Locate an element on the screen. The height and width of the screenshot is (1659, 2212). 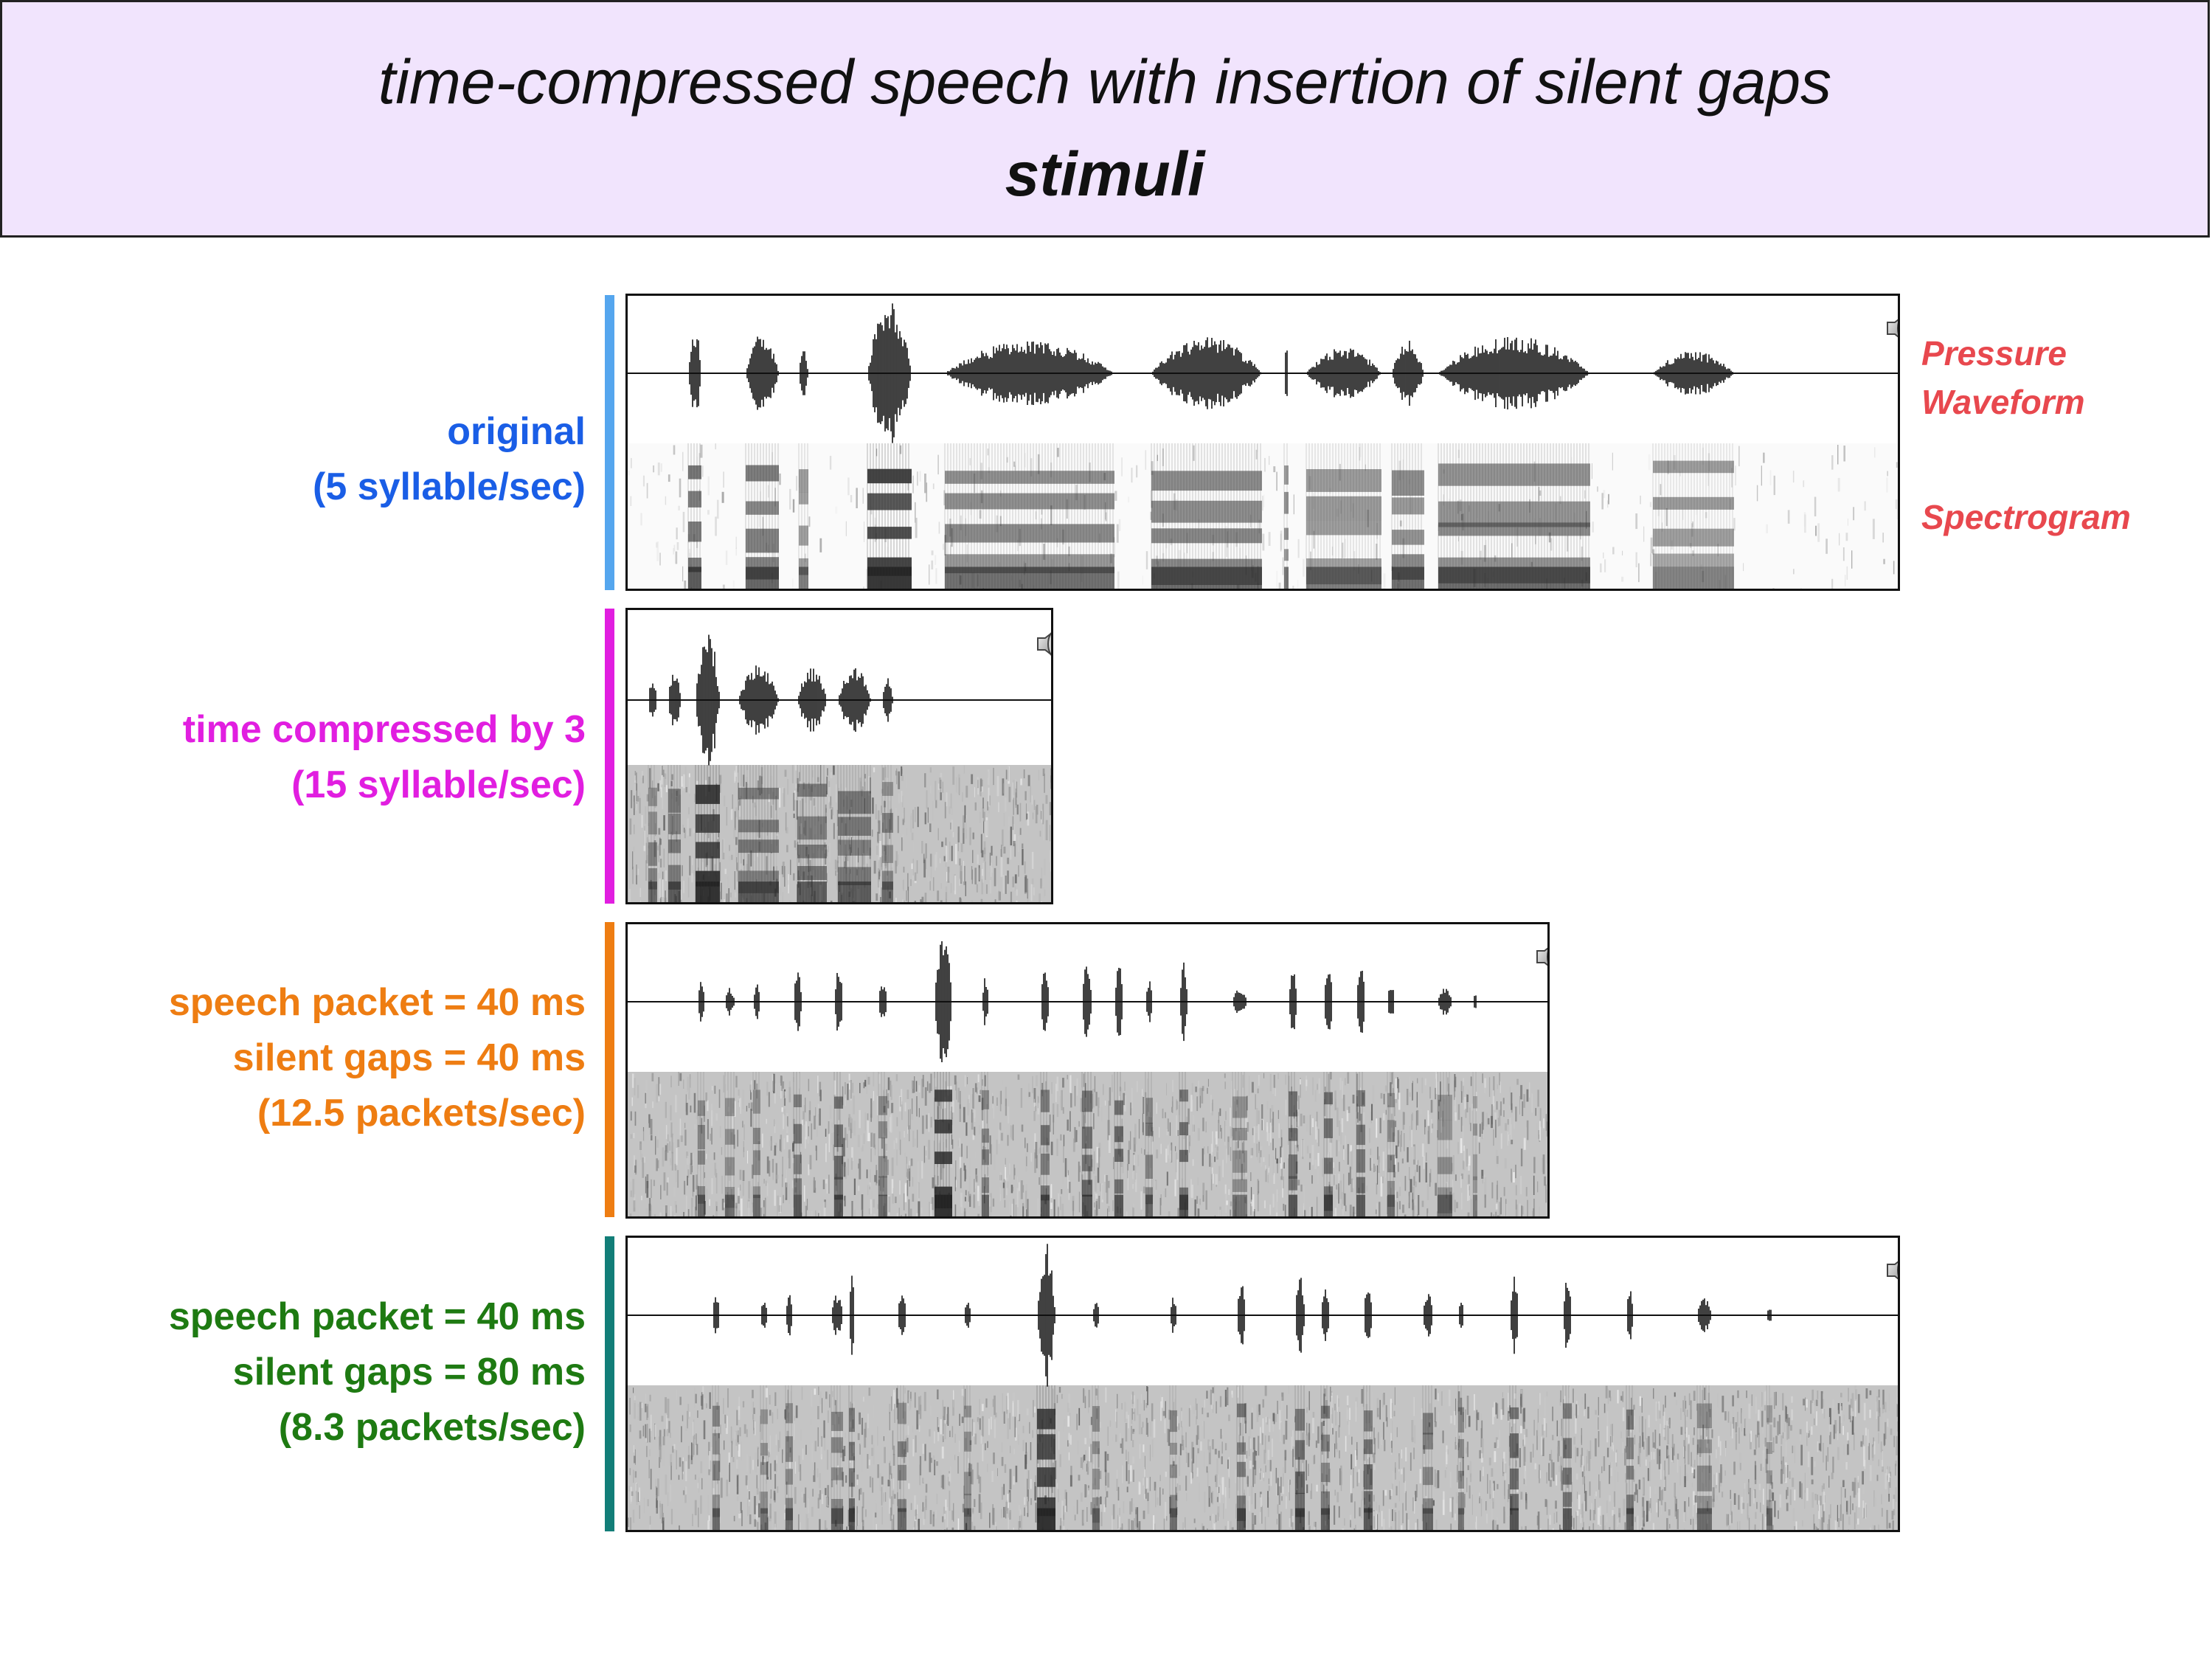
row-bar-gap80 is located at coordinates (610, 1383).